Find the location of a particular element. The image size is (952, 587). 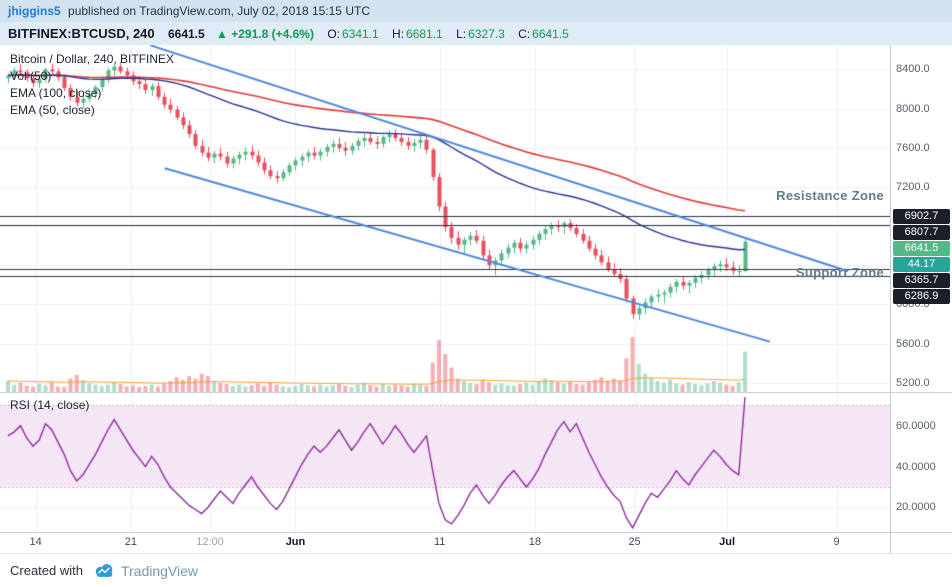

legend-ema100: EMA (100, close) is located at coordinates (56, 93).